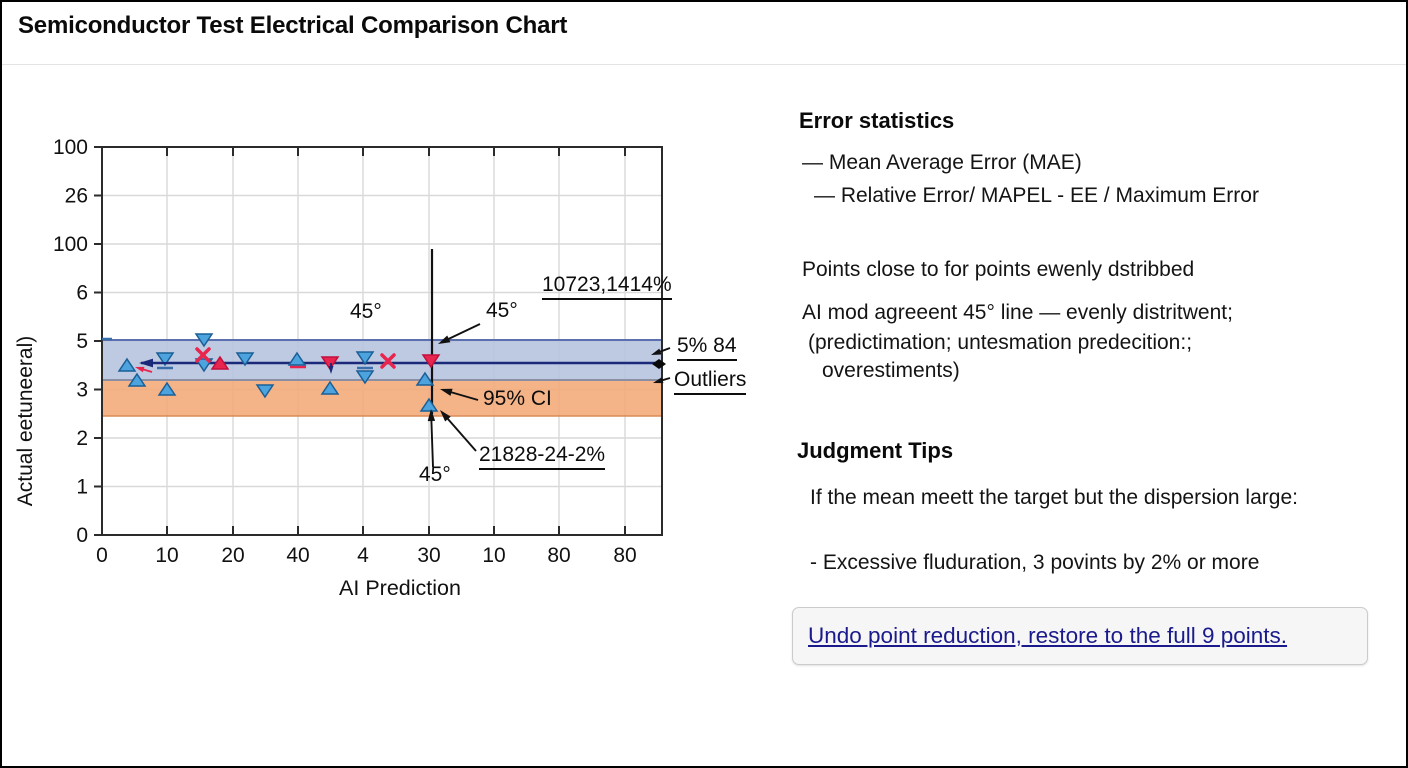 The height and width of the screenshot is (768, 1408). Describe the element at coordinates (400, 588) in the screenshot. I see `x-axis-title: AI Prediction` at that location.